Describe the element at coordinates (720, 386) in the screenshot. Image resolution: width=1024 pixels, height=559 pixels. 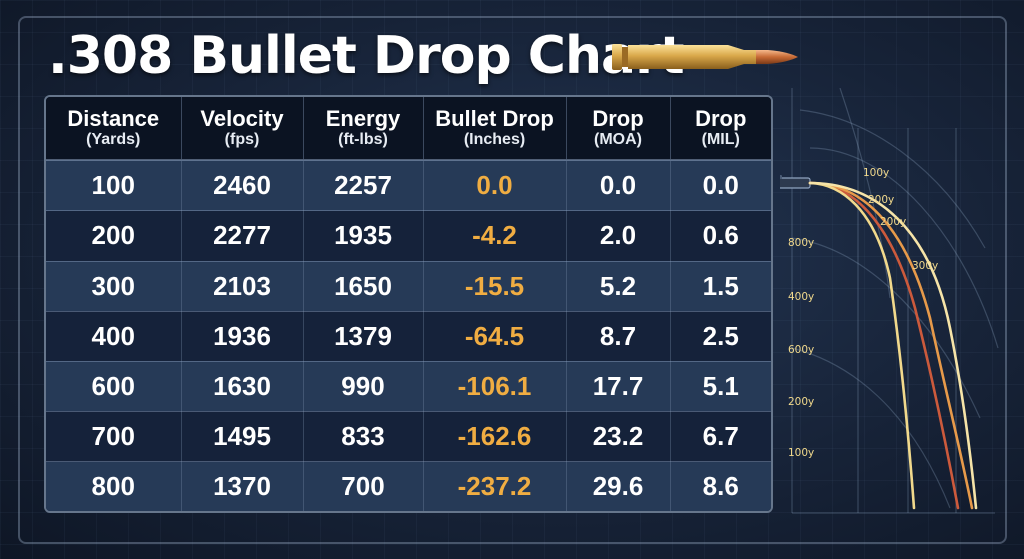
I see `table-cell: 5.1` at that location.